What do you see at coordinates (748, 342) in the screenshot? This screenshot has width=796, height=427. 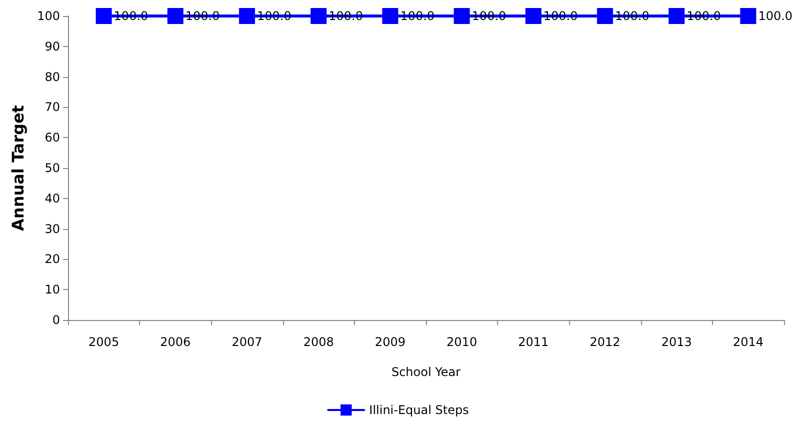 I see `x-tick-label: 2014` at bounding box center [748, 342].